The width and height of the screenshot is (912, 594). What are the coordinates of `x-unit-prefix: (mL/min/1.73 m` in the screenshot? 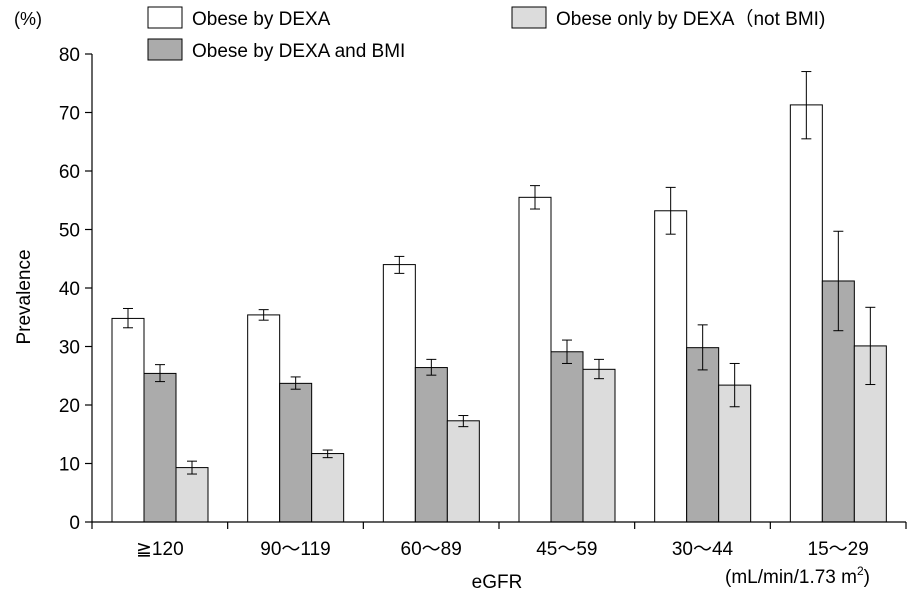 It's located at (791, 577).